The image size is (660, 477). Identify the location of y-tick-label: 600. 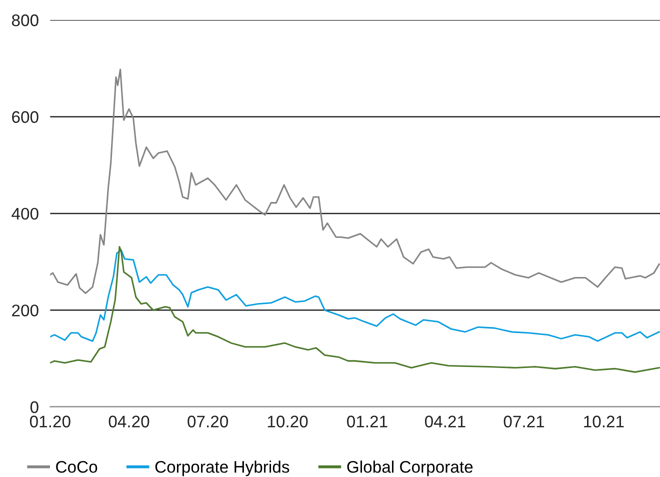
(25, 117).